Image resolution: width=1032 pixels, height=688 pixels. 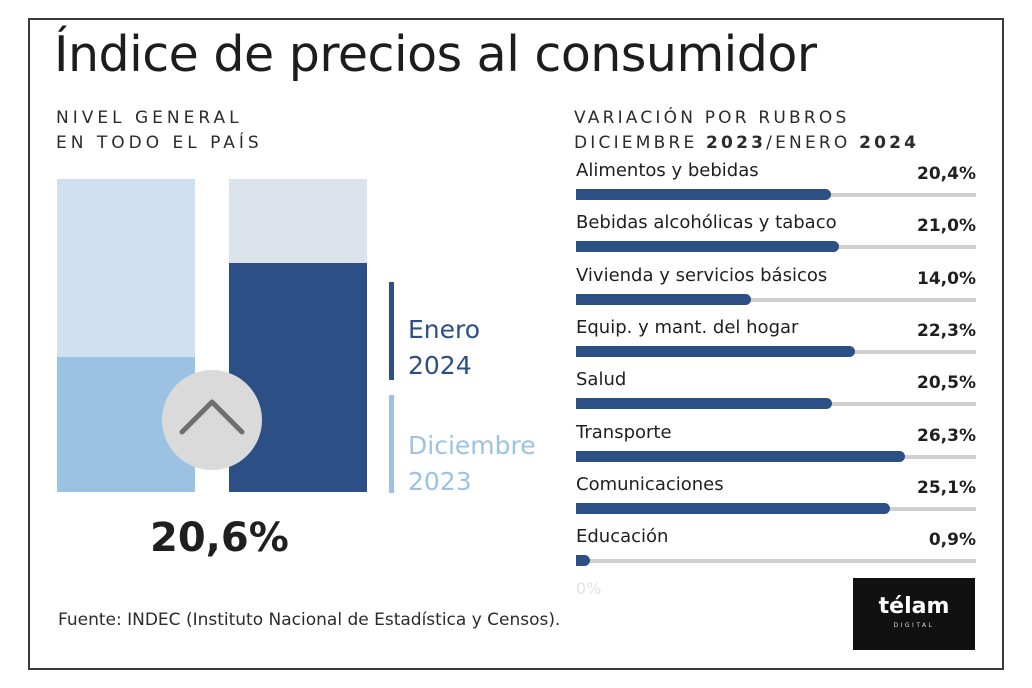 I want to click on current-month-bar, so click(x=298, y=377).